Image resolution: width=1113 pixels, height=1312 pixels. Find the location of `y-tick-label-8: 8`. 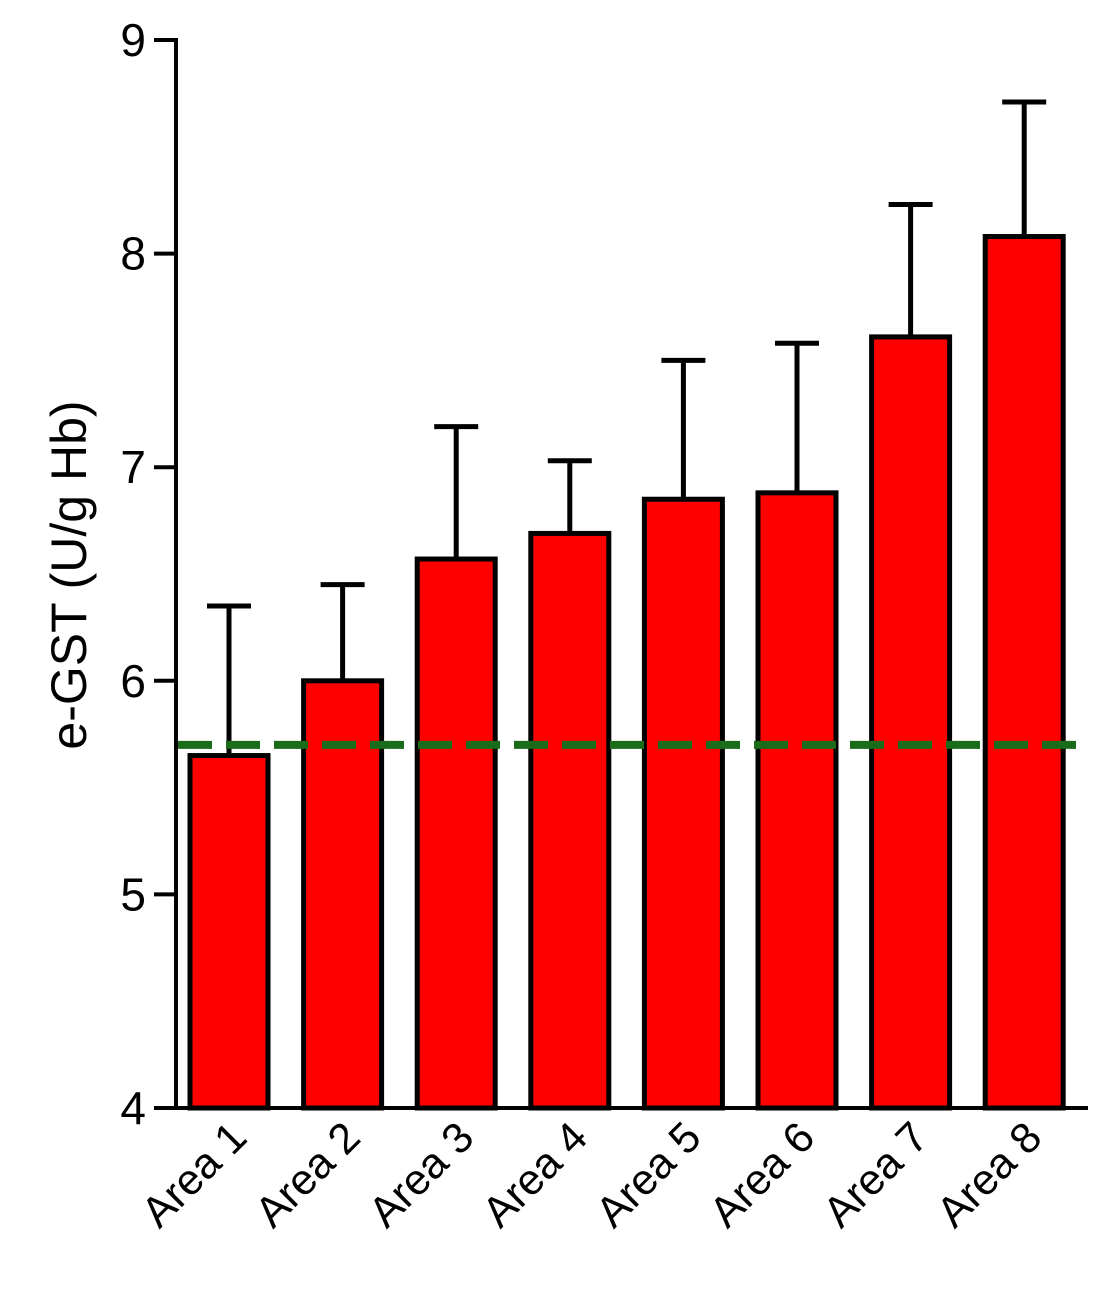

y-tick-label-8: 8 is located at coordinates (133, 254).